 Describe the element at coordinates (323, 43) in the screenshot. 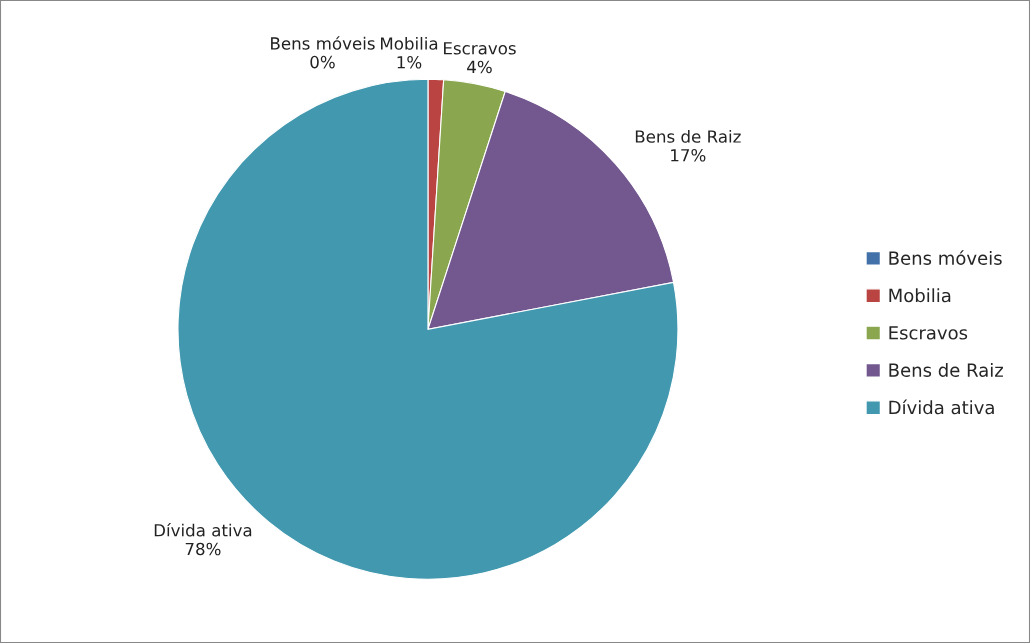

I see `category-label: Bens móveis` at that location.